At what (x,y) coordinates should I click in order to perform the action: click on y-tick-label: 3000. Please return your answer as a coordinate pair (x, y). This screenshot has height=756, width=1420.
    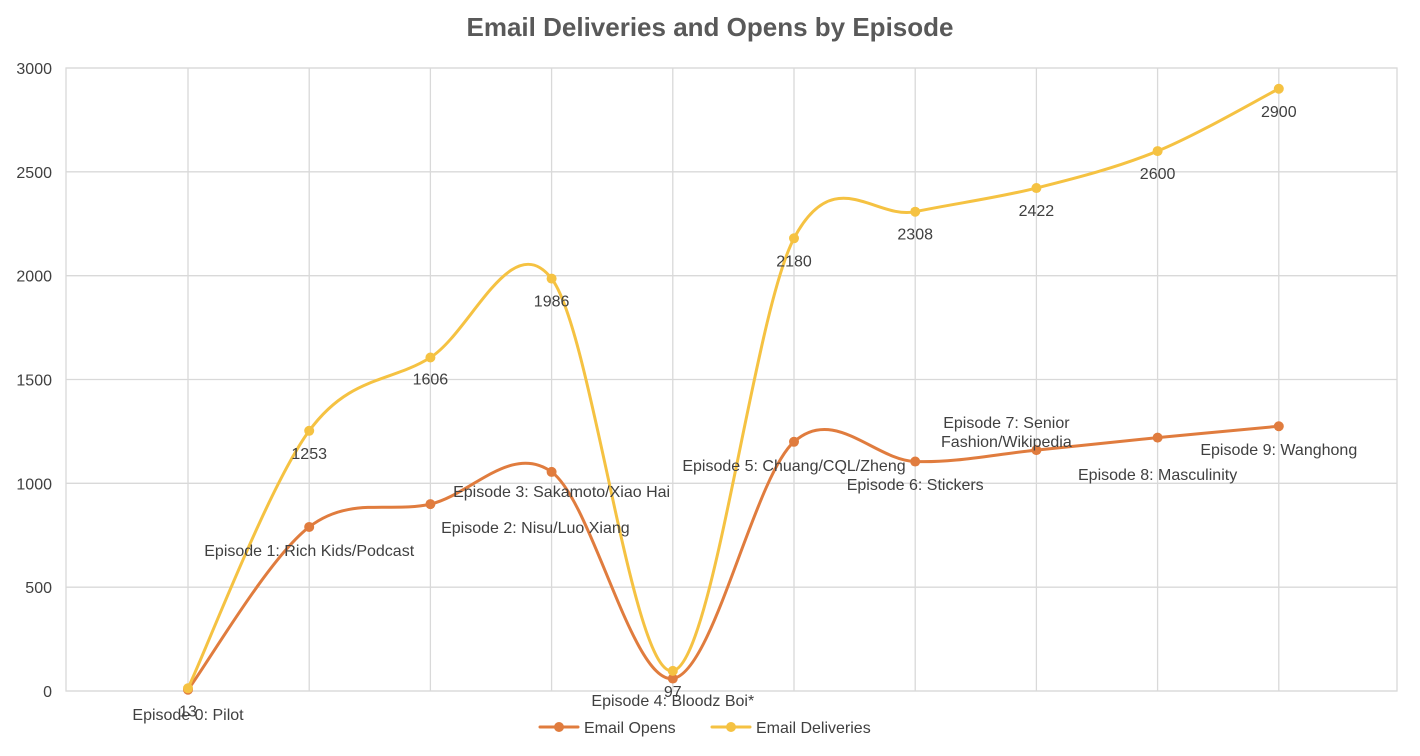
    Looking at the image, I should click on (34, 69).